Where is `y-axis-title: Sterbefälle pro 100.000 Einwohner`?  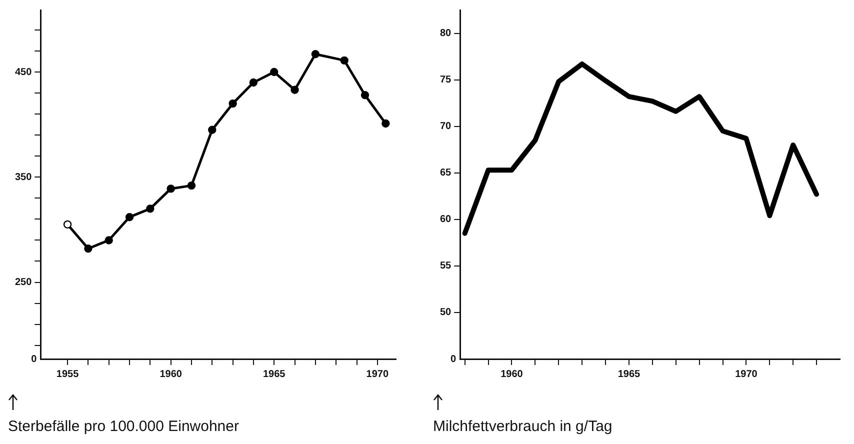
y-axis-title: Sterbefälle pro 100.000 Einwohner is located at coordinates (123, 426).